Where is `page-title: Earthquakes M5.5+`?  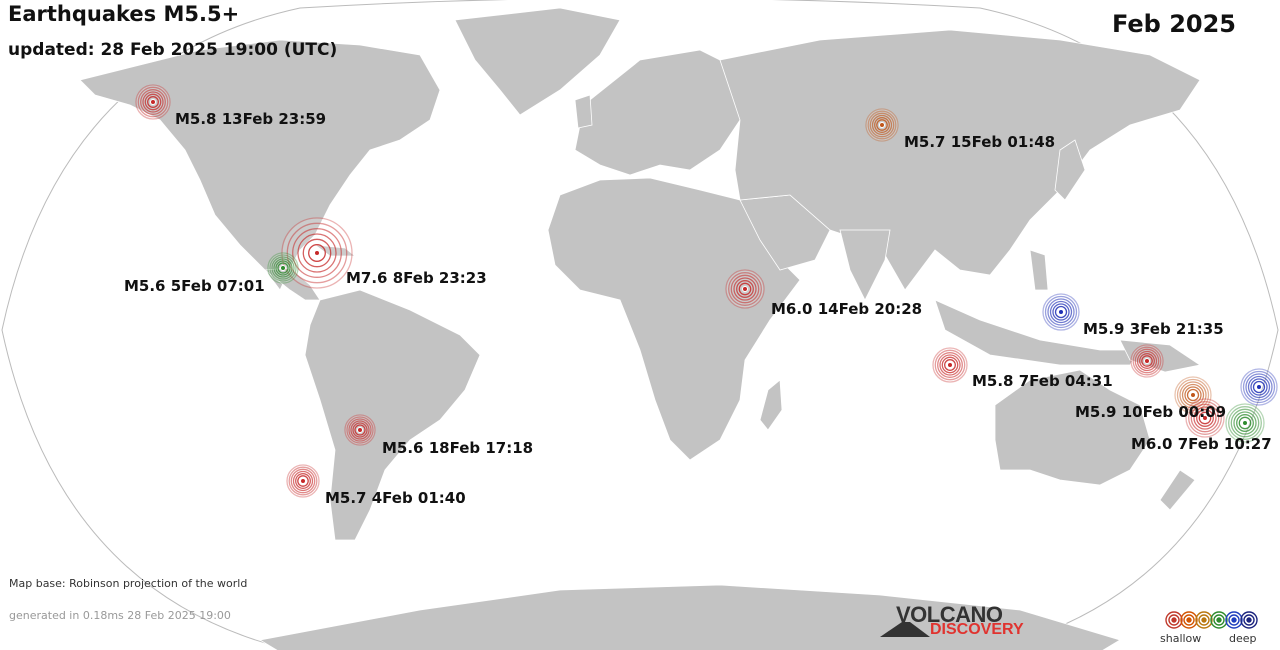 page-title: Earthquakes M5.5+ is located at coordinates (124, 14).